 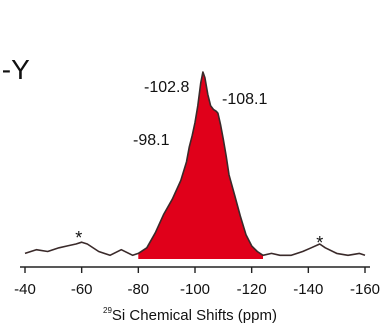 I want to click on peak-label: -108.1, so click(x=244, y=99).